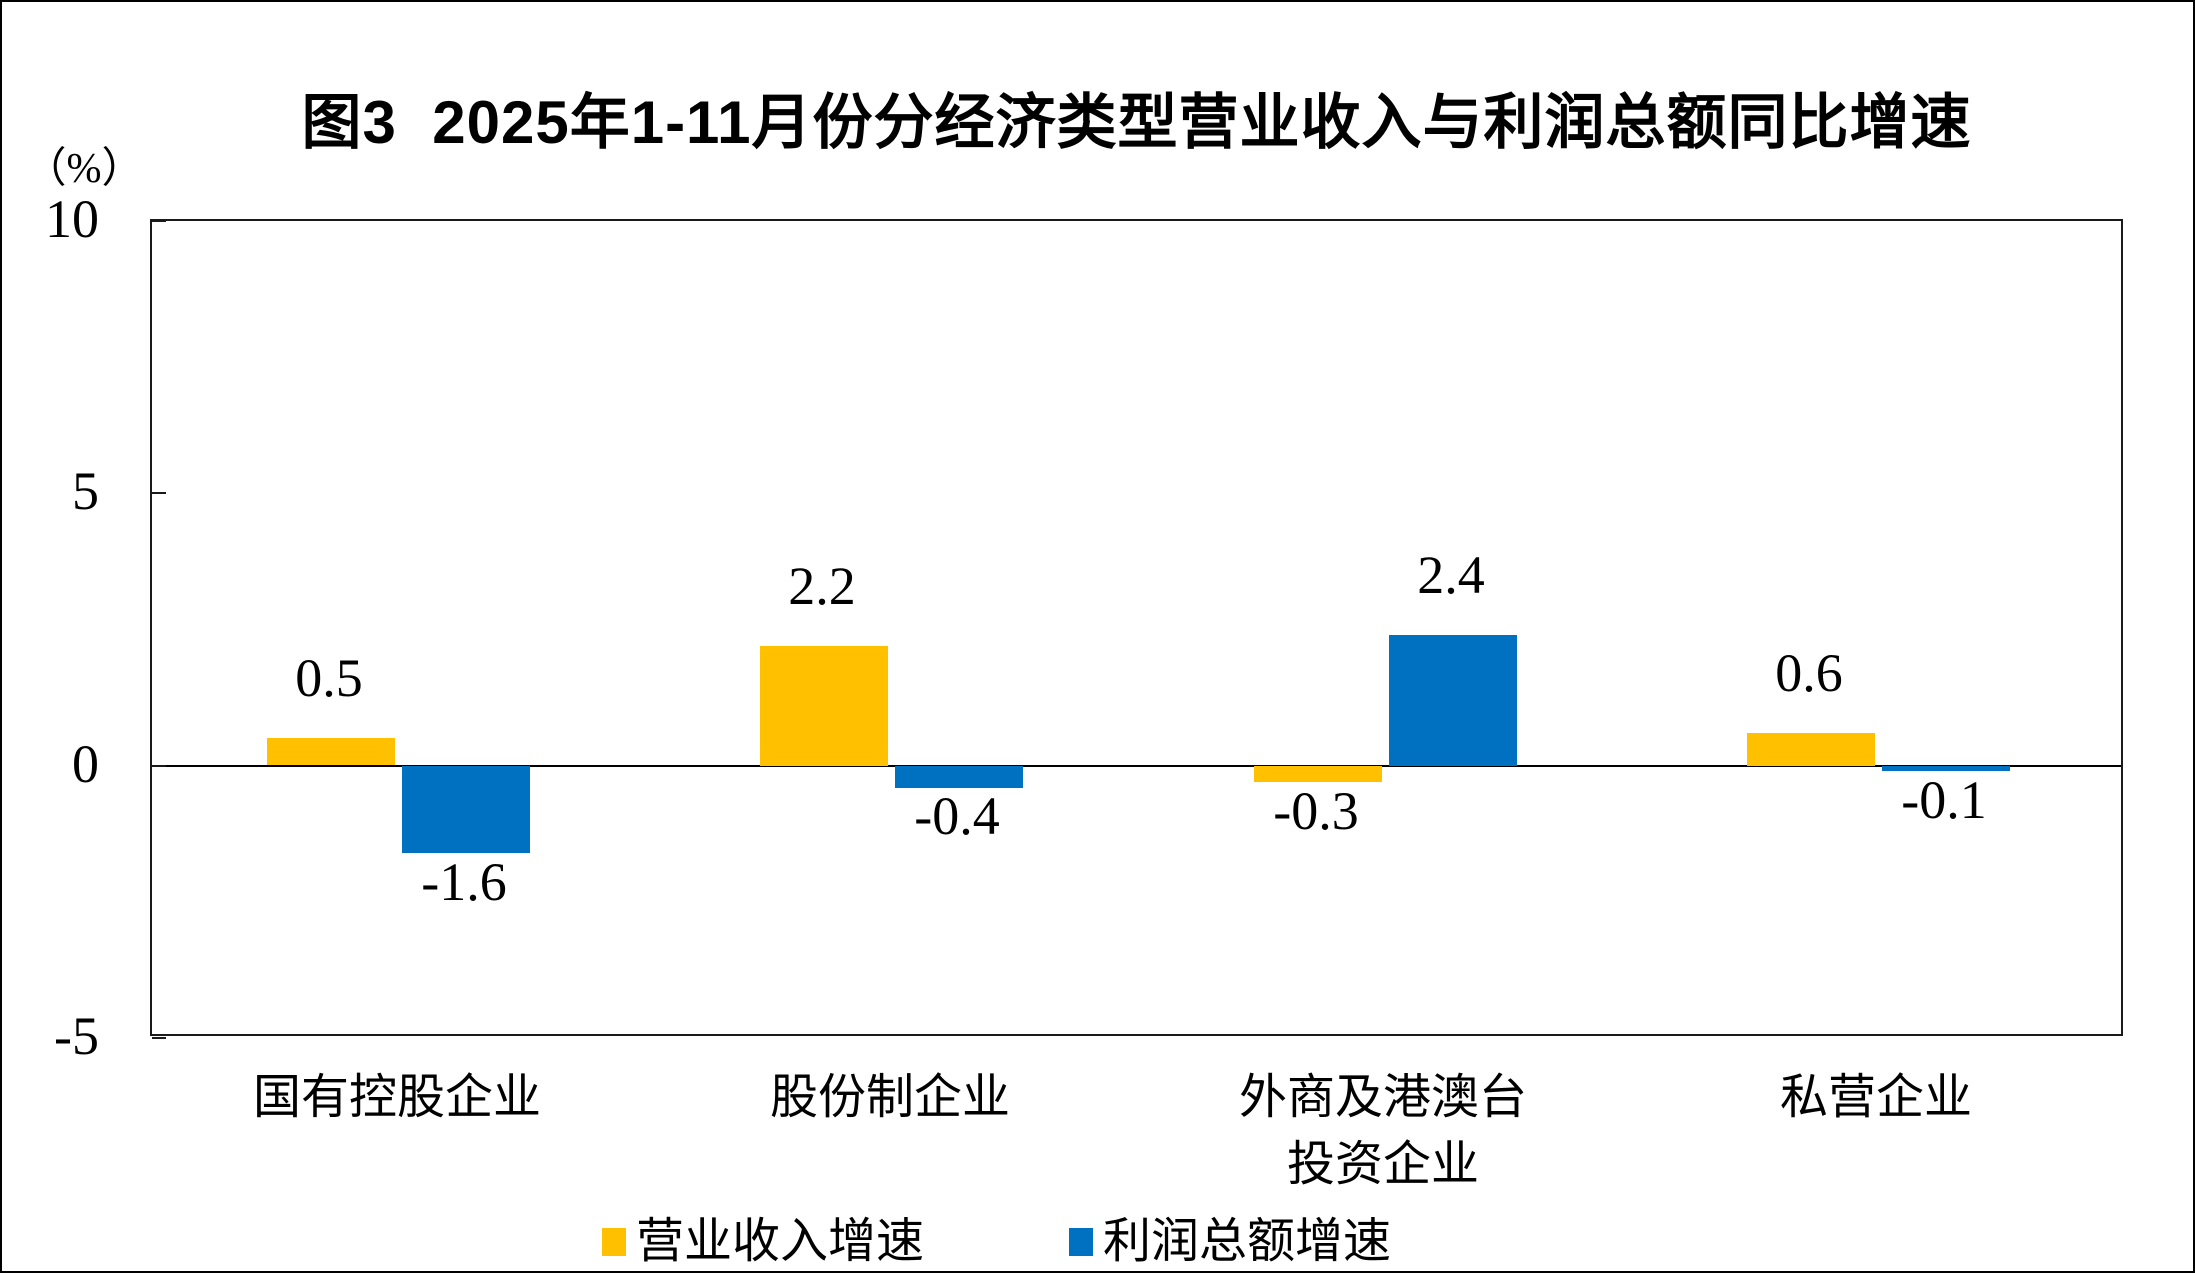 This screenshot has width=2195, height=1273. Describe the element at coordinates (1318, 774) in the screenshot. I see `bar-revenue-c2` at that location.